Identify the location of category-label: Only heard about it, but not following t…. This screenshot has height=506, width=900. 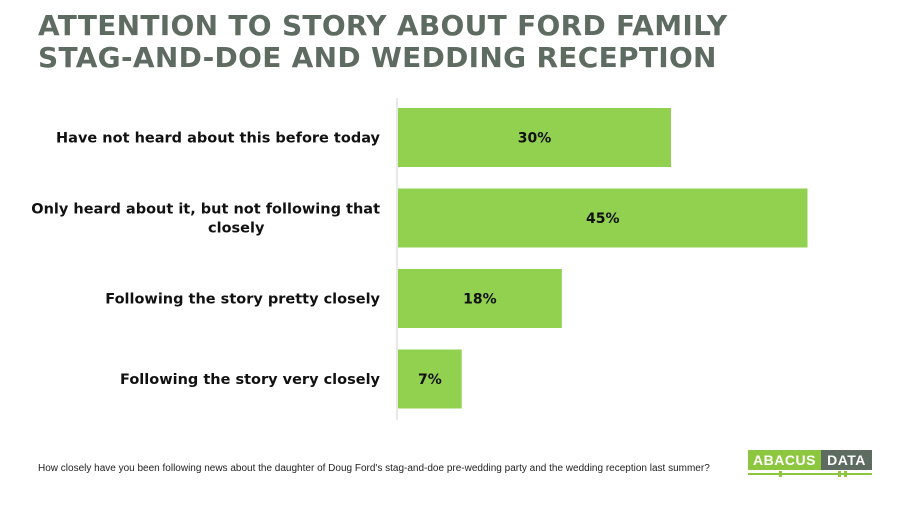
(205, 219).